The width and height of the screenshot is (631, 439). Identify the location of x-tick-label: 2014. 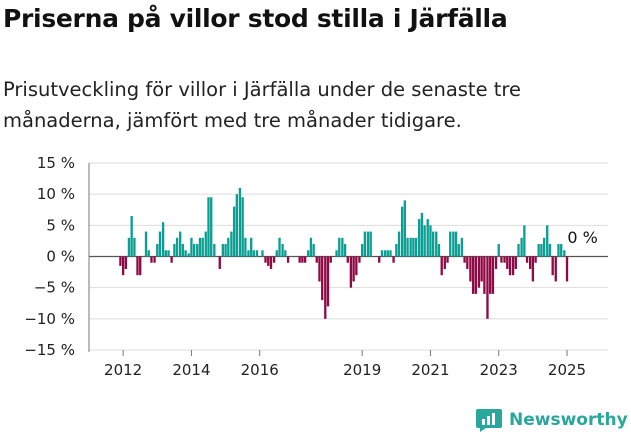
(191, 370).